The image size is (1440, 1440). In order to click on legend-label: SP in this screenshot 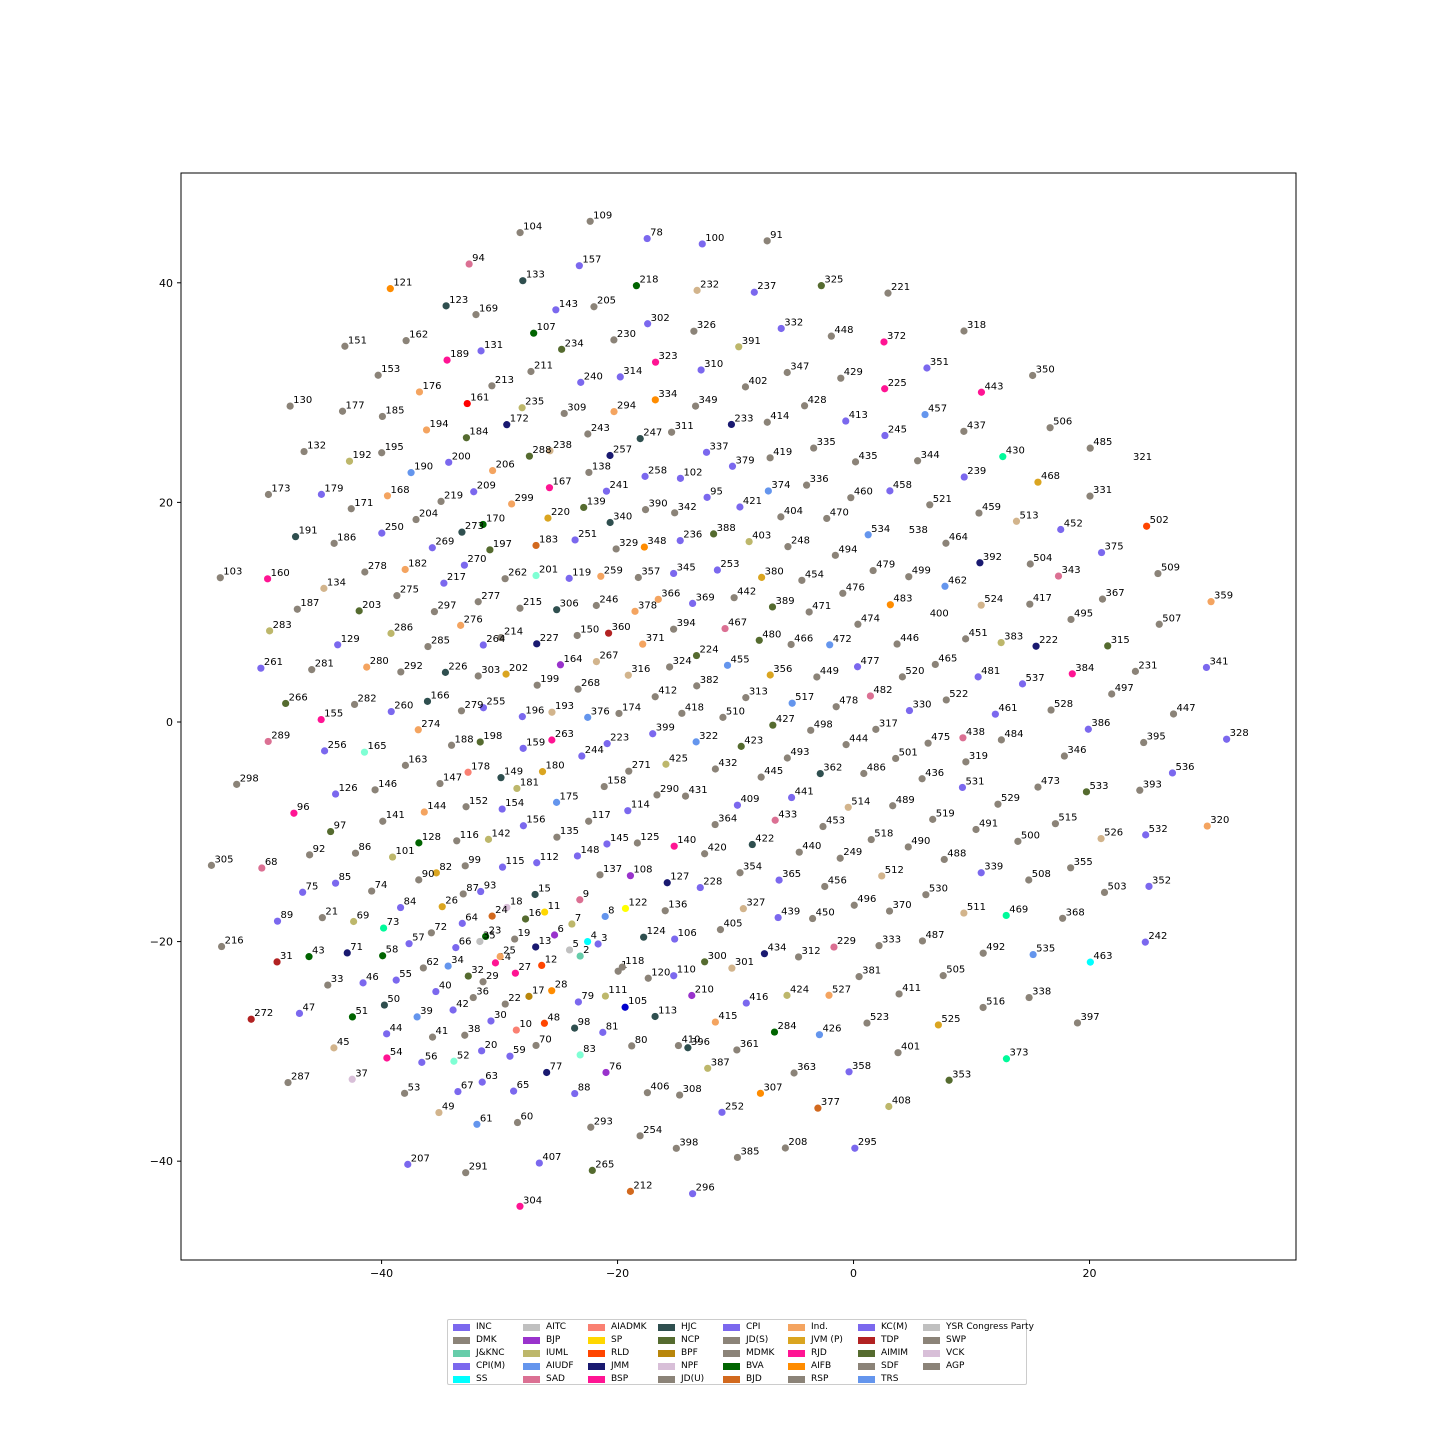, I will do `click(617, 1340)`.